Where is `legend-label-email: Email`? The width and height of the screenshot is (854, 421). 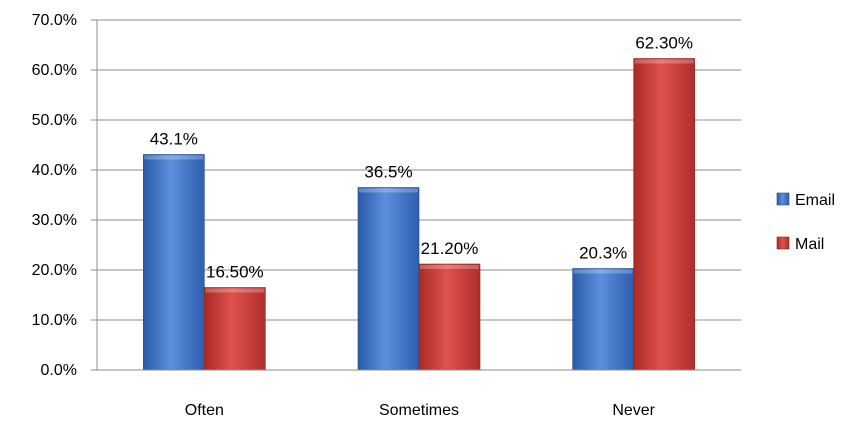 legend-label-email: Email is located at coordinates (815, 200).